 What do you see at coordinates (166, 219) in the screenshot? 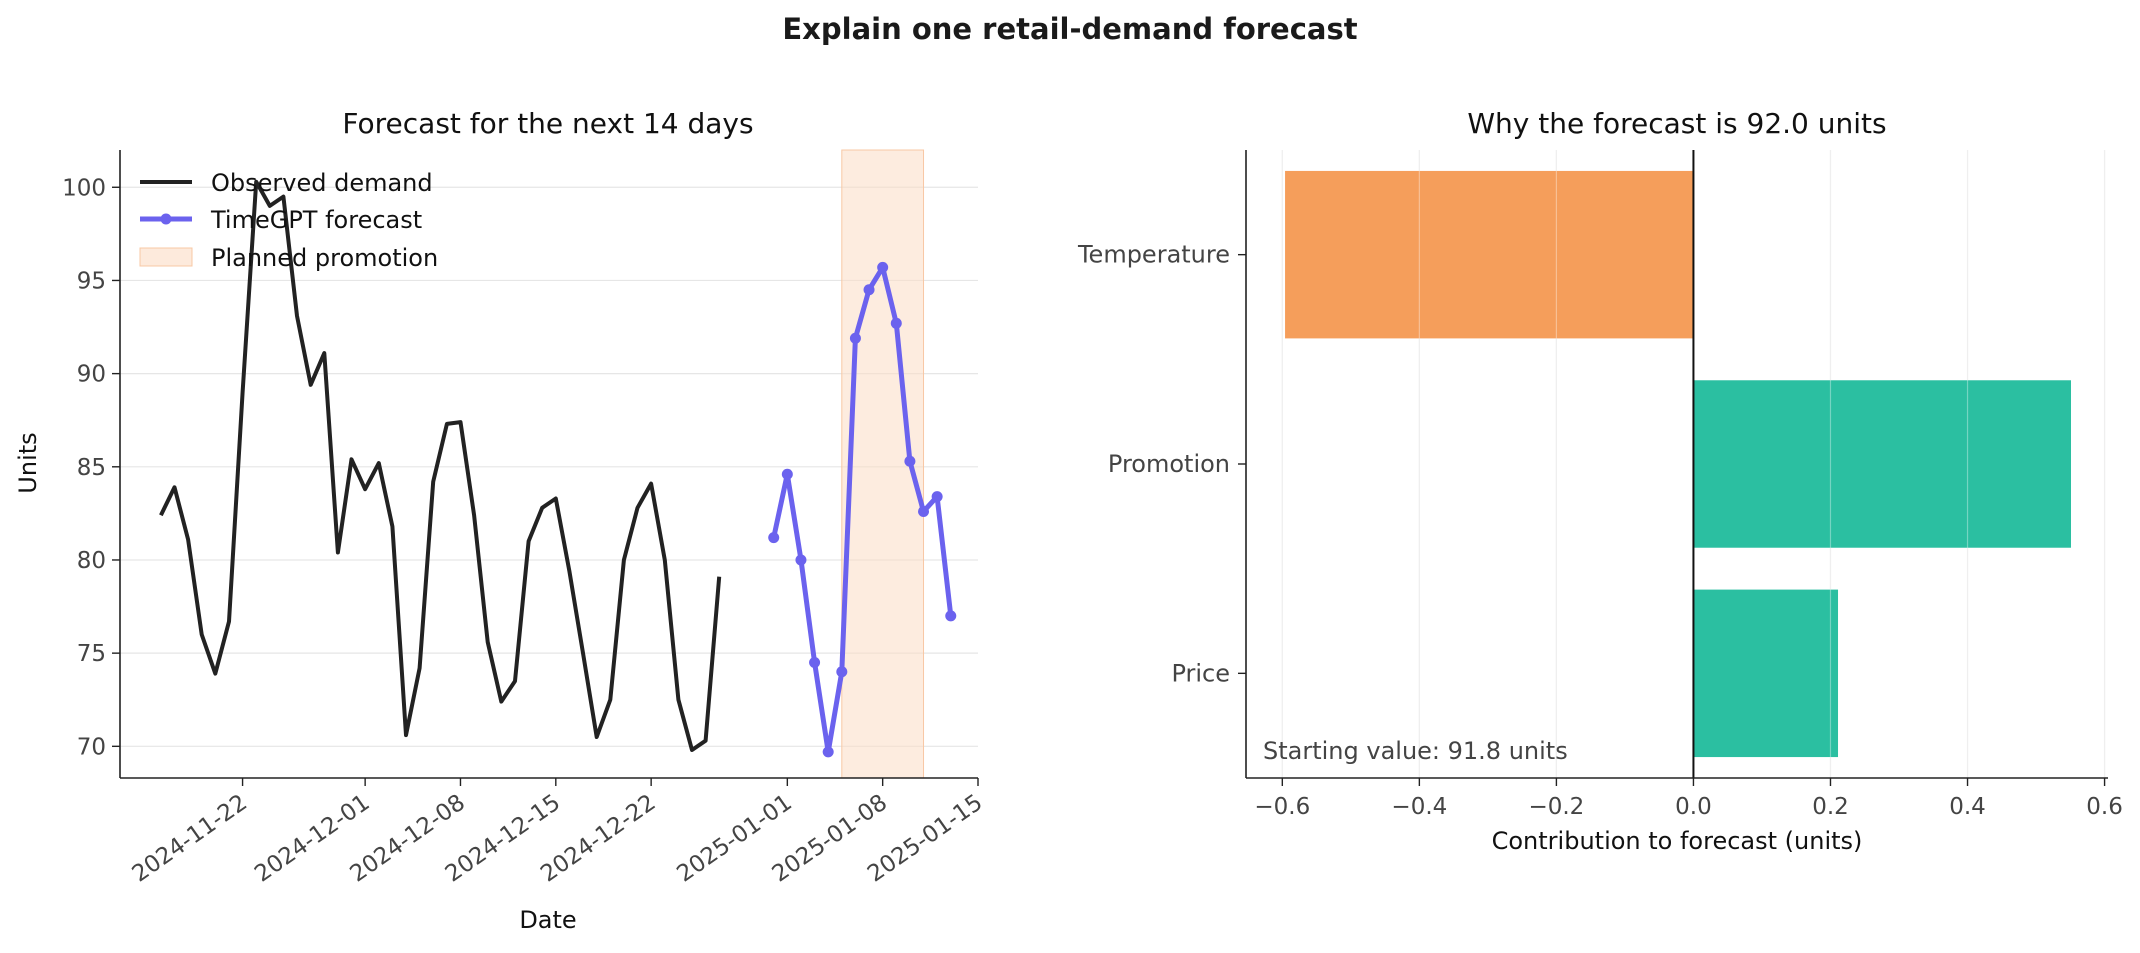
I see `legend-forecast-marker` at bounding box center [166, 219].